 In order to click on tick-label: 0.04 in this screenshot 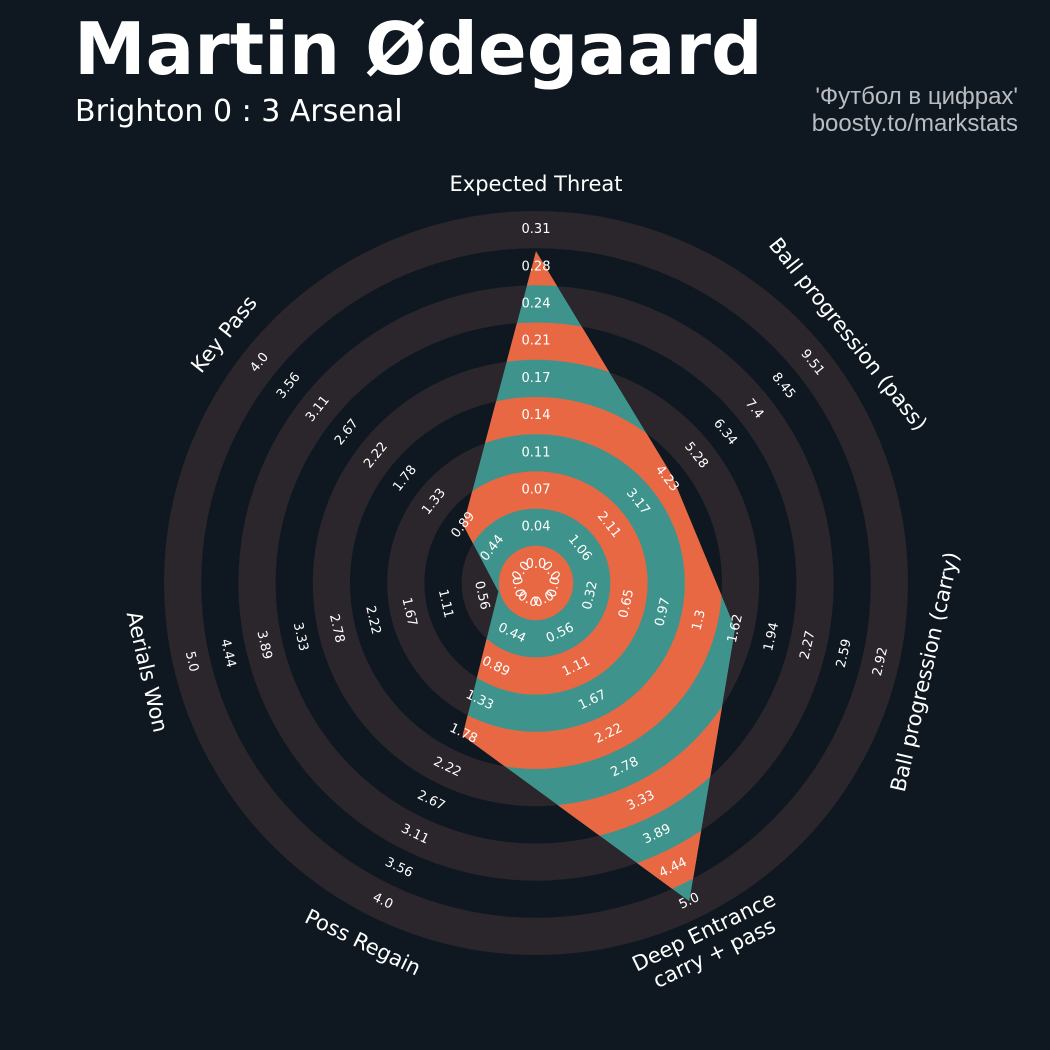, I will do `click(536, 527)`.